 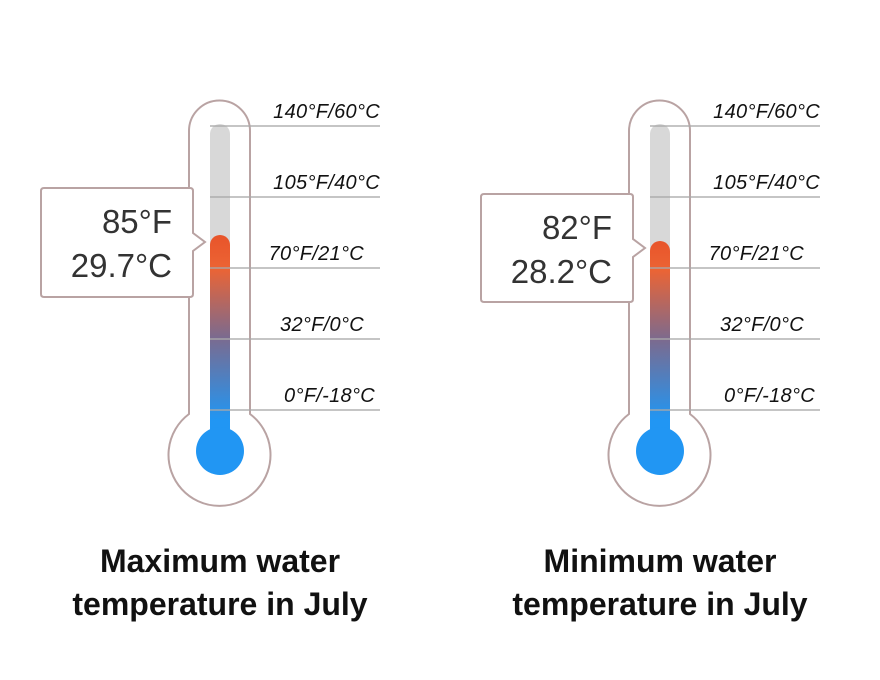 I want to click on reading-celsius: 29.7°C, so click(x=121, y=265).